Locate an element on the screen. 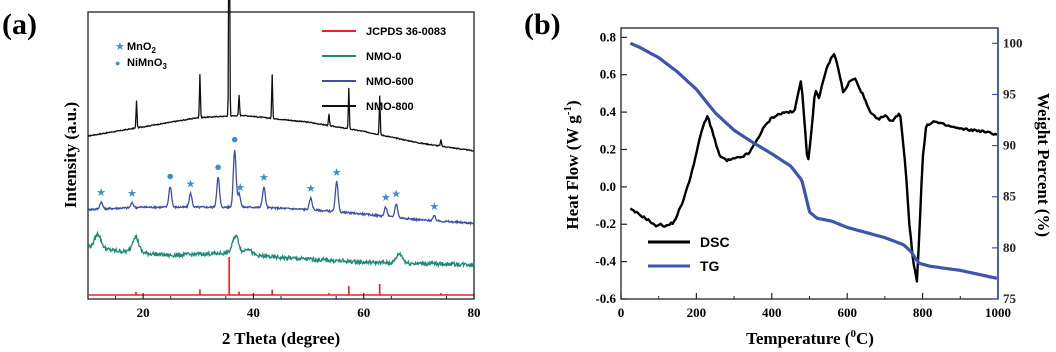 Image resolution: width=1056 pixels, height=352 pixels. right-y-tick-label: 80 is located at coordinates (1009, 247).